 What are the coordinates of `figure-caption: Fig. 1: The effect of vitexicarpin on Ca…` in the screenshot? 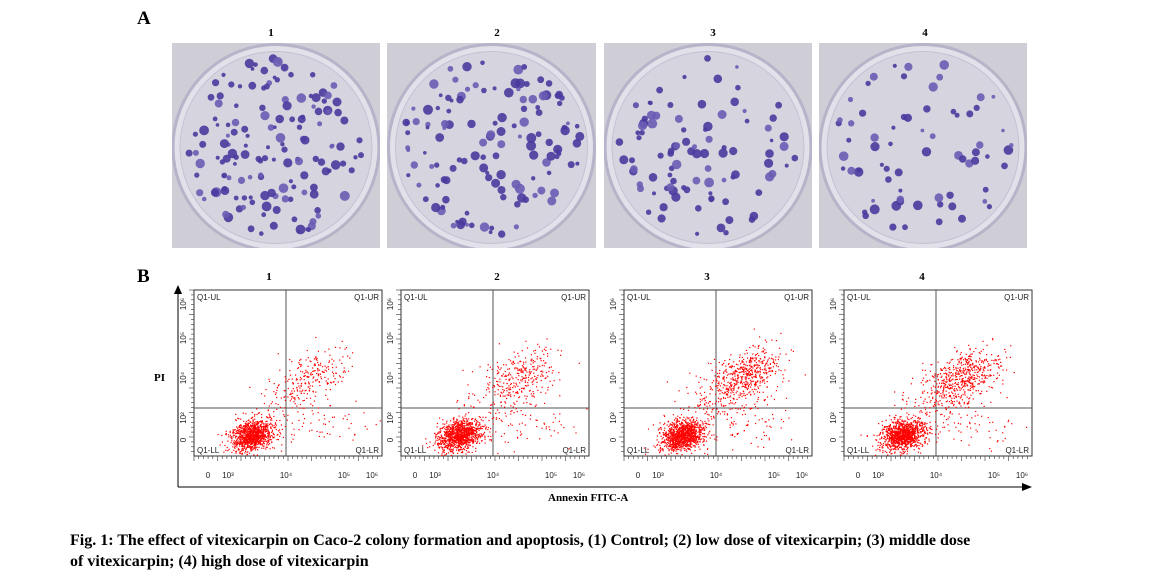 It's located at (600, 551).